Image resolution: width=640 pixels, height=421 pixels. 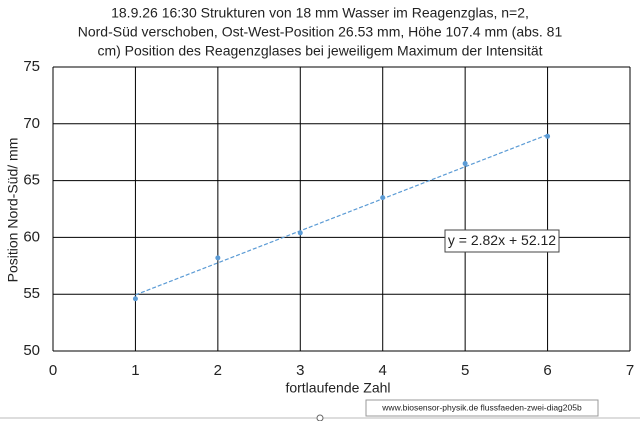 What do you see at coordinates (218, 370) in the screenshot?
I see `x-tick-label: 2` at bounding box center [218, 370].